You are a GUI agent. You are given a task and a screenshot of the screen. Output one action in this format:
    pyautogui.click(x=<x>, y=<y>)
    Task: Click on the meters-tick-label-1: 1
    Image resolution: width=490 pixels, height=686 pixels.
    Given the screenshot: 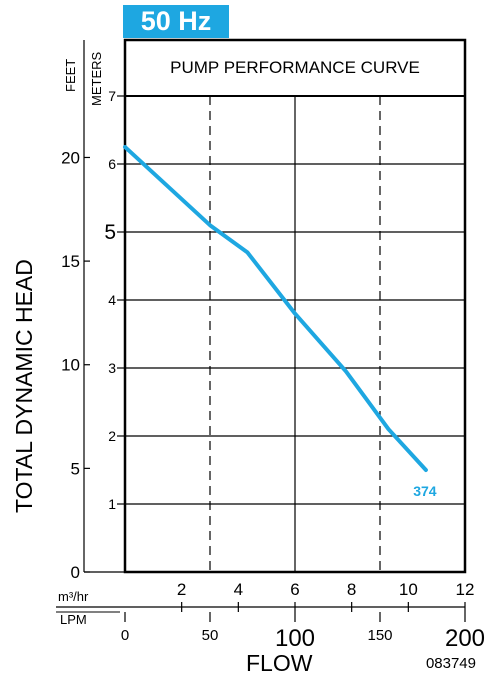 What is the action you would take?
    pyautogui.click(x=112, y=504)
    